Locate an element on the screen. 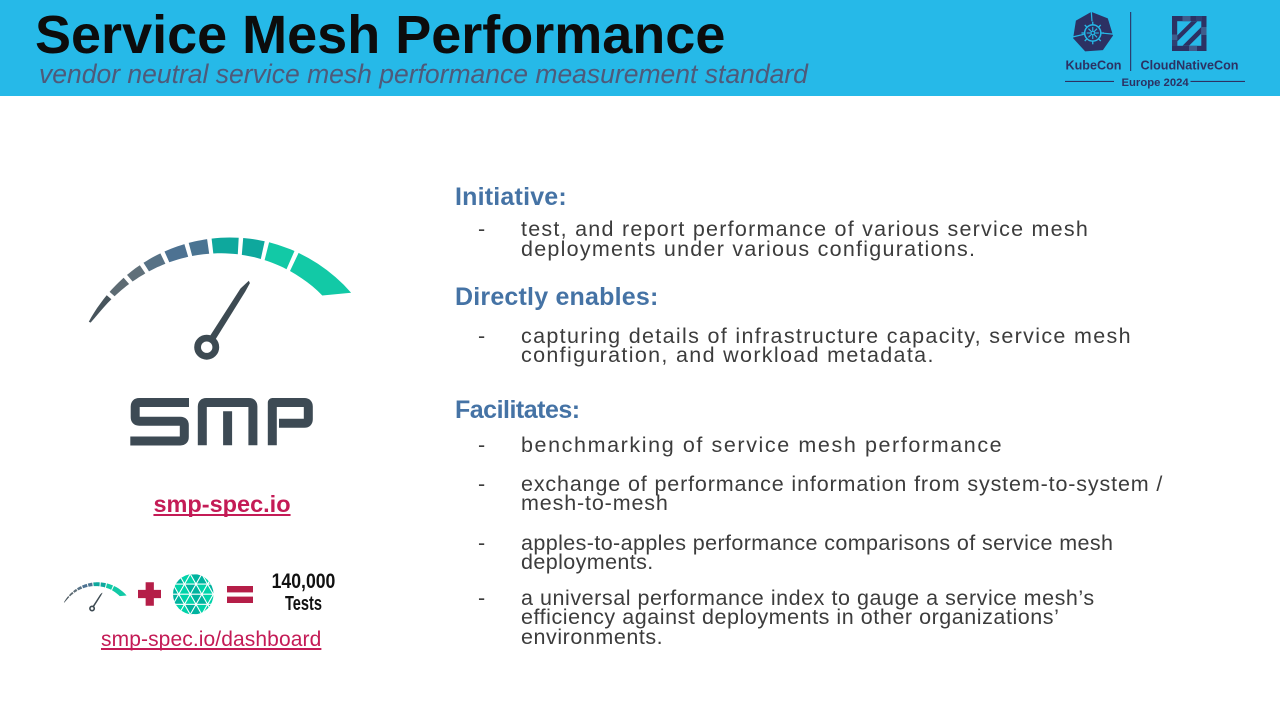  svg-text: KubeCon is located at coordinates (1094, 66).